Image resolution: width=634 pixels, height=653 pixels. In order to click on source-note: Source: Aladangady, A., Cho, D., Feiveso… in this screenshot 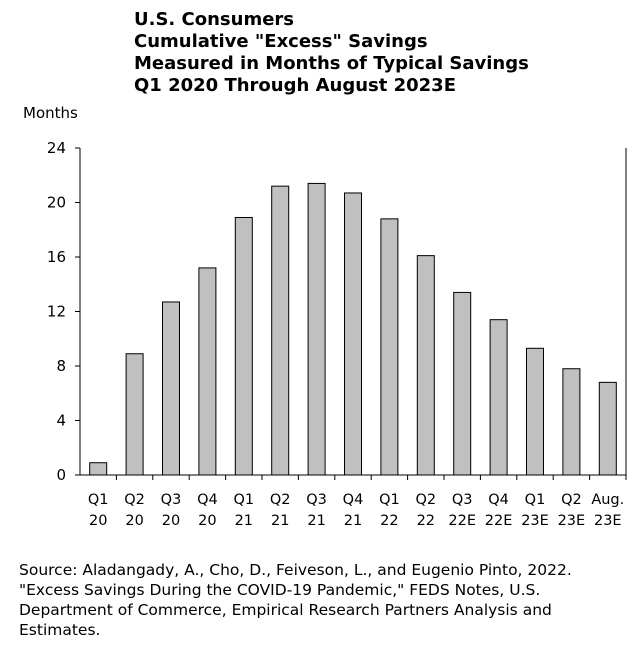, I will do `click(324, 600)`.